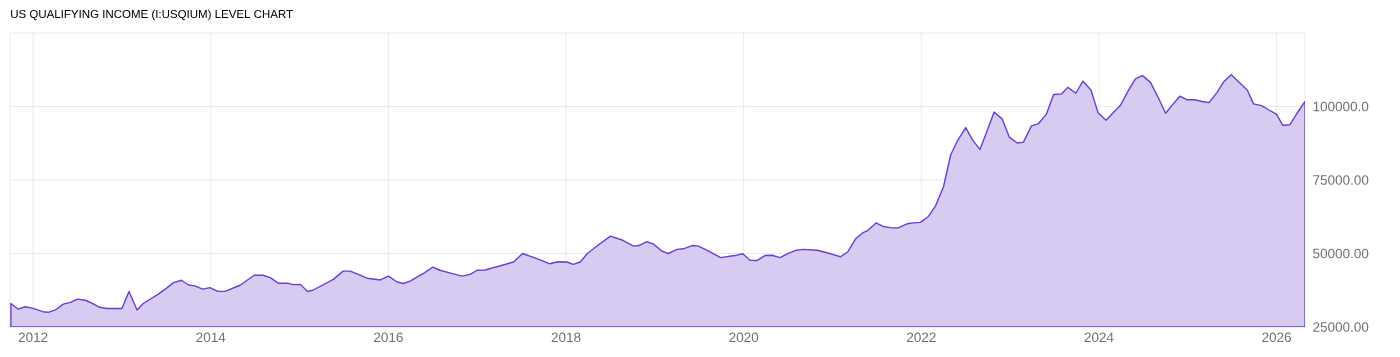 This screenshot has width=1400, height=357. Describe the element at coordinates (211, 337) in the screenshot. I see `x-tick-label: 2014` at that location.